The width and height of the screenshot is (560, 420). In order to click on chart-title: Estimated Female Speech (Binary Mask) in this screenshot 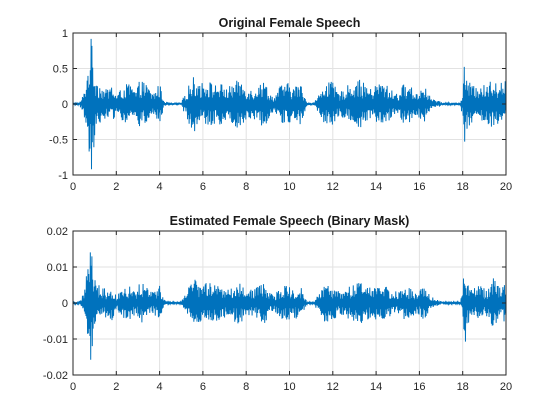, I will do `click(290, 221)`.